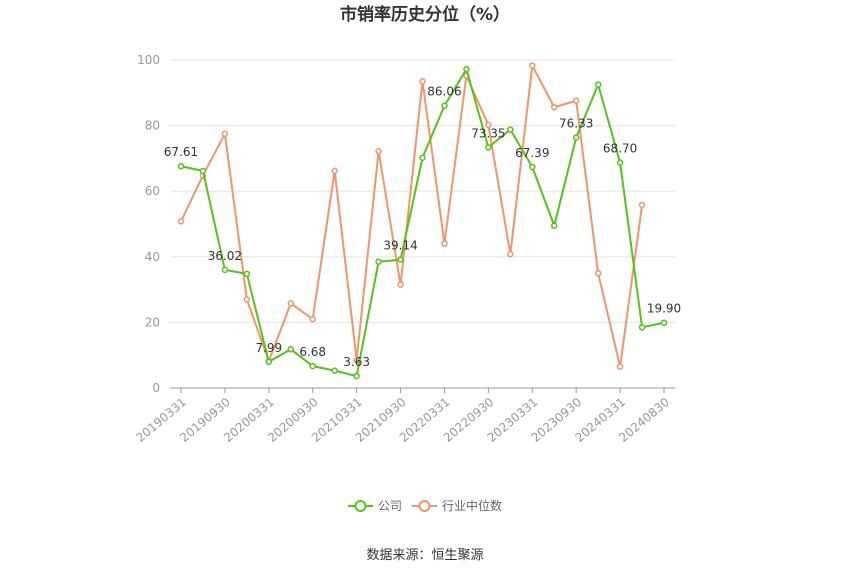 The image size is (850, 575). What do you see at coordinates (152, 191) in the screenshot?
I see `y-tick-label: 60` at bounding box center [152, 191].